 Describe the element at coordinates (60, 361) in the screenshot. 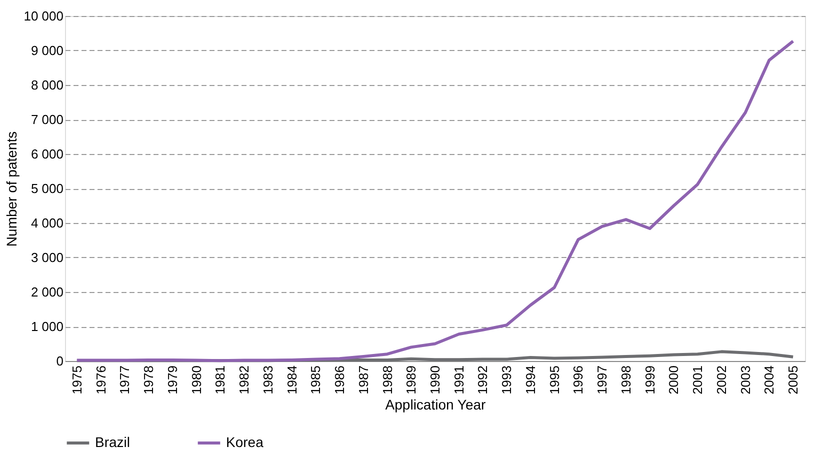

I see `y-tick-label: 0` at that location.